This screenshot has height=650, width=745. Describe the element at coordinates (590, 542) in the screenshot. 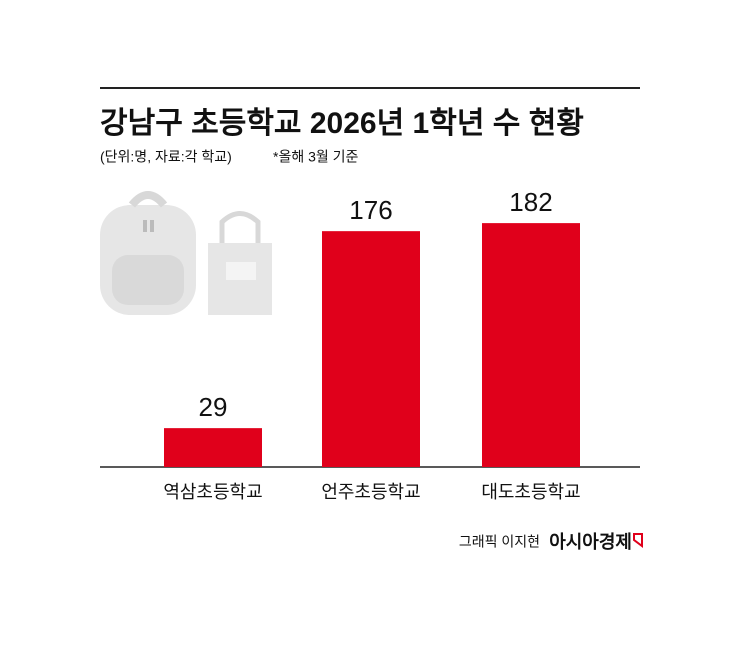

I see `source: 아시아경제` at that location.